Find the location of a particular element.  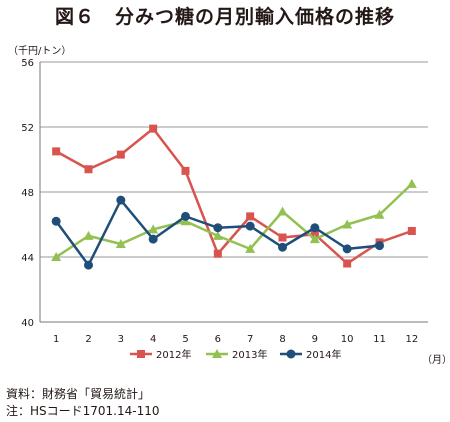

legend-item: 2014年 is located at coordinates (310, 354).